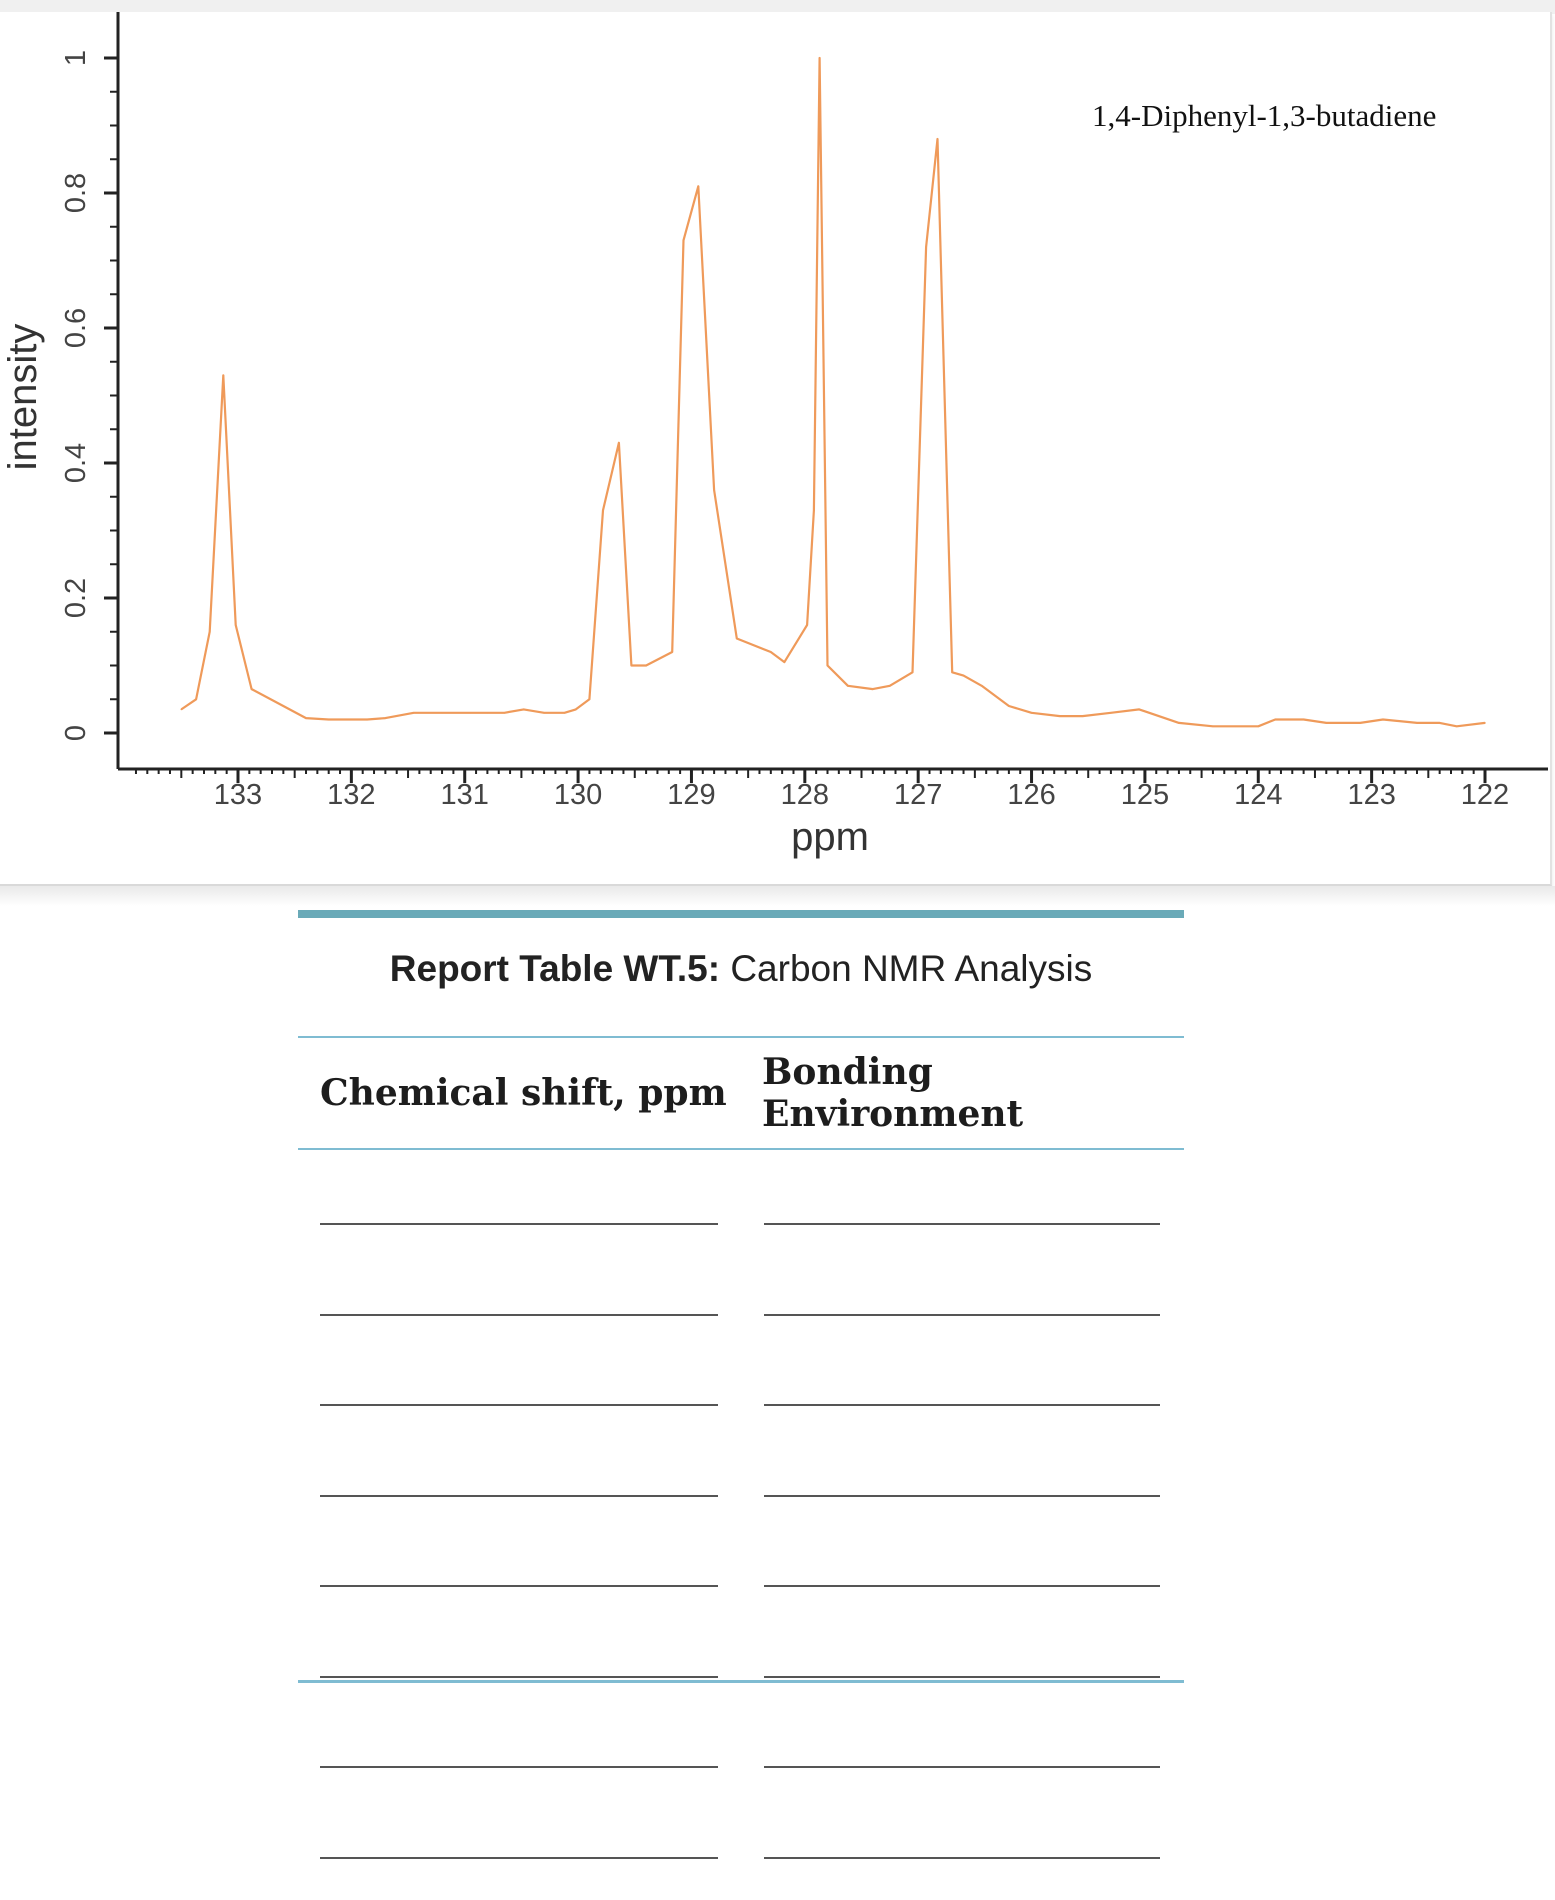  I want to click on header-bottom-rule, so click(741, 1149).